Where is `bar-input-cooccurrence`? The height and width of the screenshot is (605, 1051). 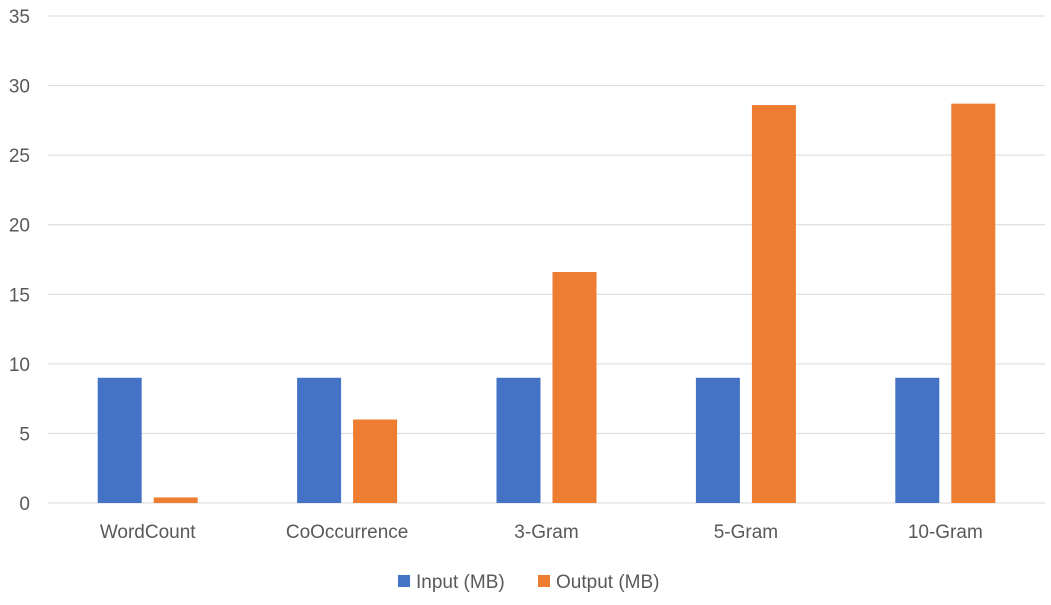 bar-input-cooccurrence is located at coordinates (319, 440).